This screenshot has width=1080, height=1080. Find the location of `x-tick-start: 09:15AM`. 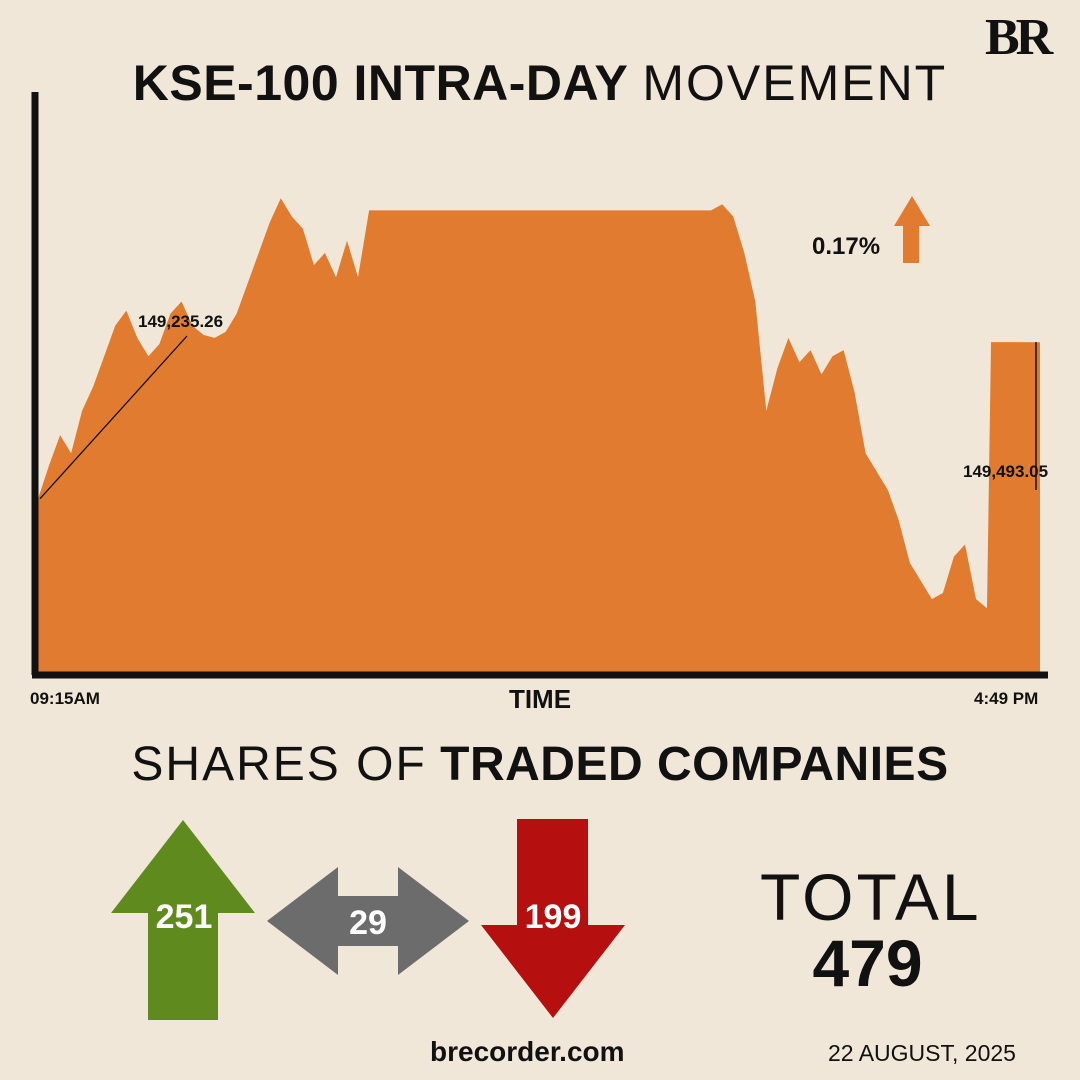

x-tick-start: 09:15AM is located at coordinates (65, 698).